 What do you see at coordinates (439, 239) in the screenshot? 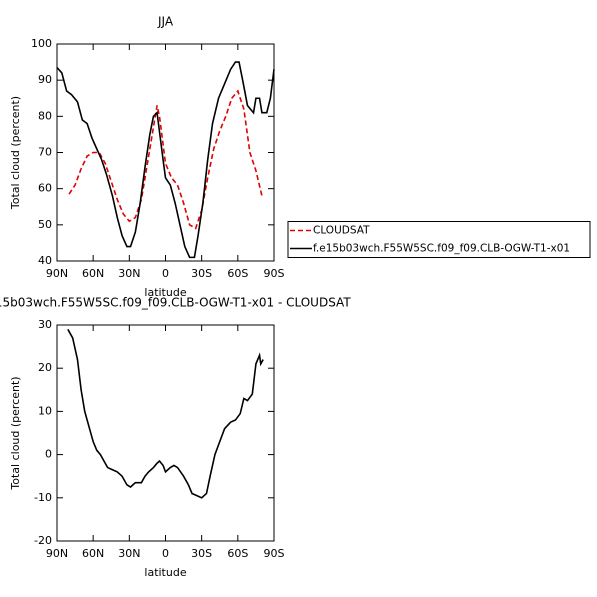
I see `legend-box` at bounding box center [439, 239].